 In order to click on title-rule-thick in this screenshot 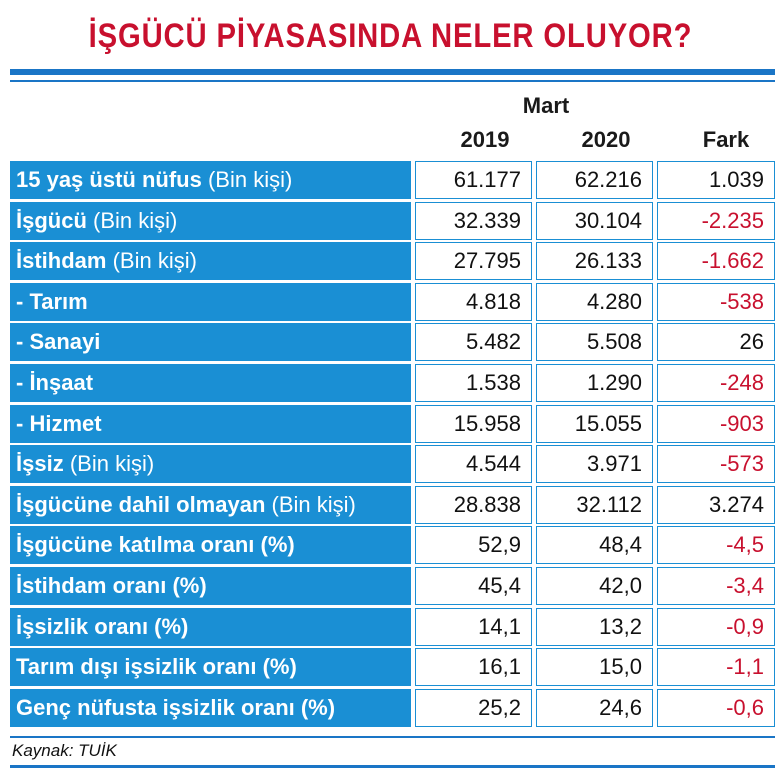, I will do `click(392, 72)`.